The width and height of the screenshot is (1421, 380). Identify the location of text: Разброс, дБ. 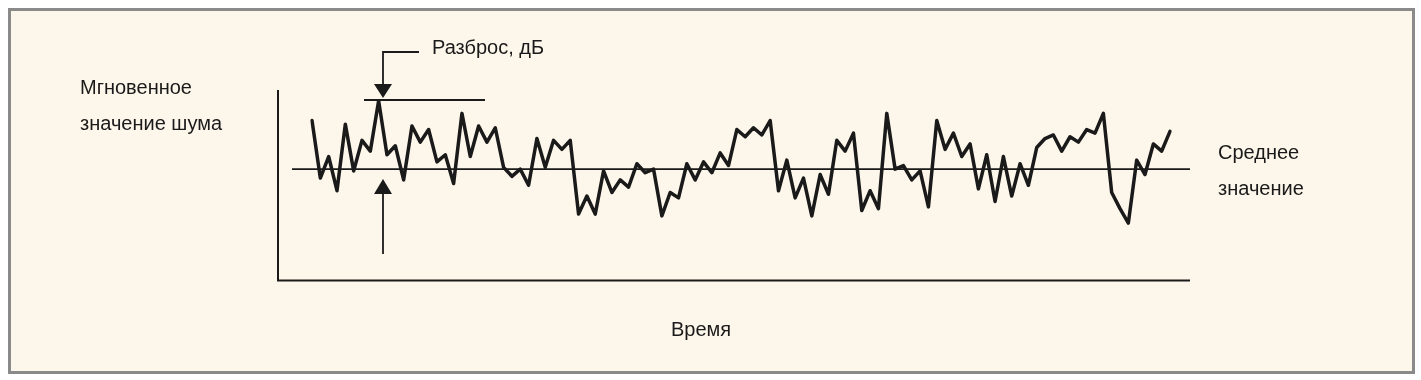
(488, 46).